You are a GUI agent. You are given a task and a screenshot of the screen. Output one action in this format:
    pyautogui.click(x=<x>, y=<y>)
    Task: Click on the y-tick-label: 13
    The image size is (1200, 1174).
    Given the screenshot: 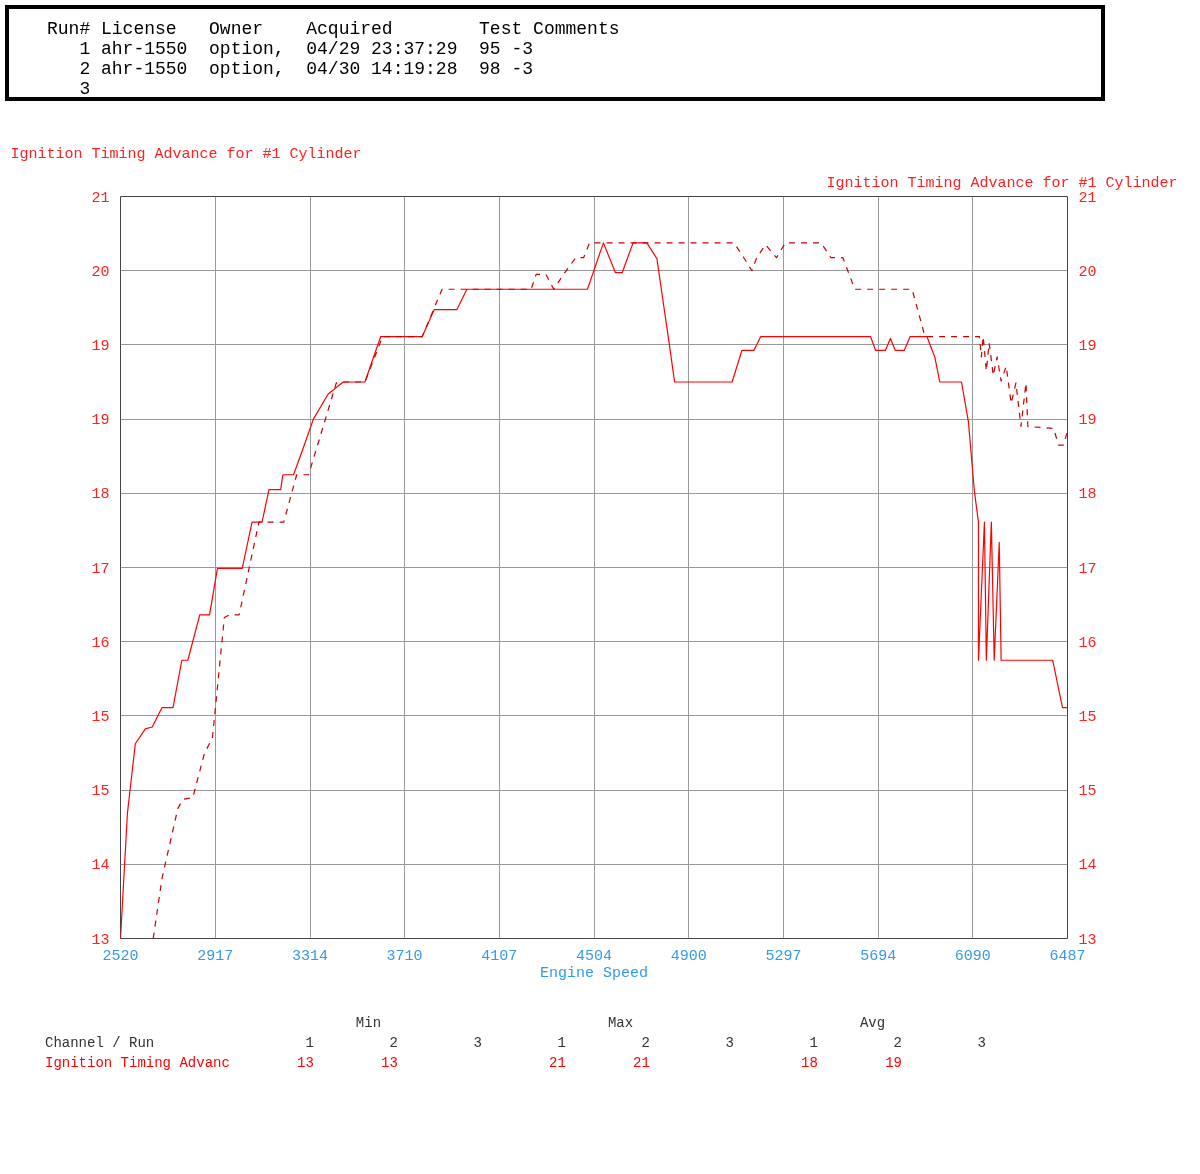 What is the action you would take?
    pyautogui.click(x=100, y=940)
    